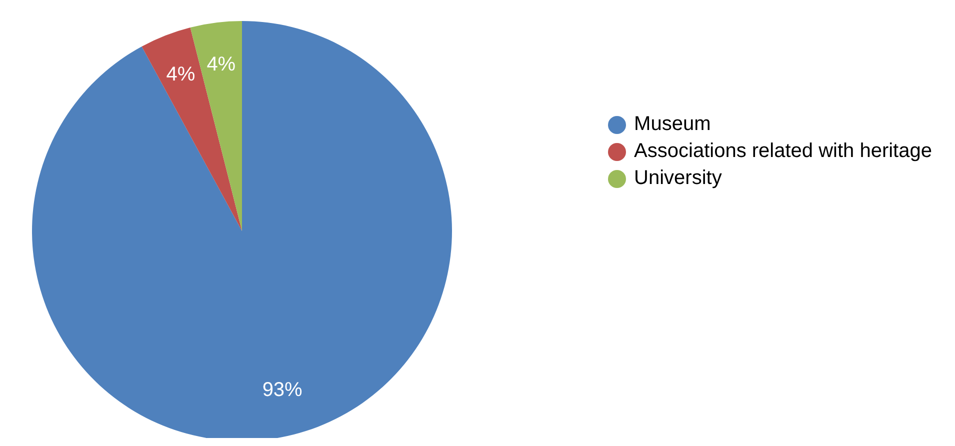 The width and height of the screenshot is (955, 446). Describe the element at coordinates (678, 178) in the screenshot. I see `legend-label: University` at that location.